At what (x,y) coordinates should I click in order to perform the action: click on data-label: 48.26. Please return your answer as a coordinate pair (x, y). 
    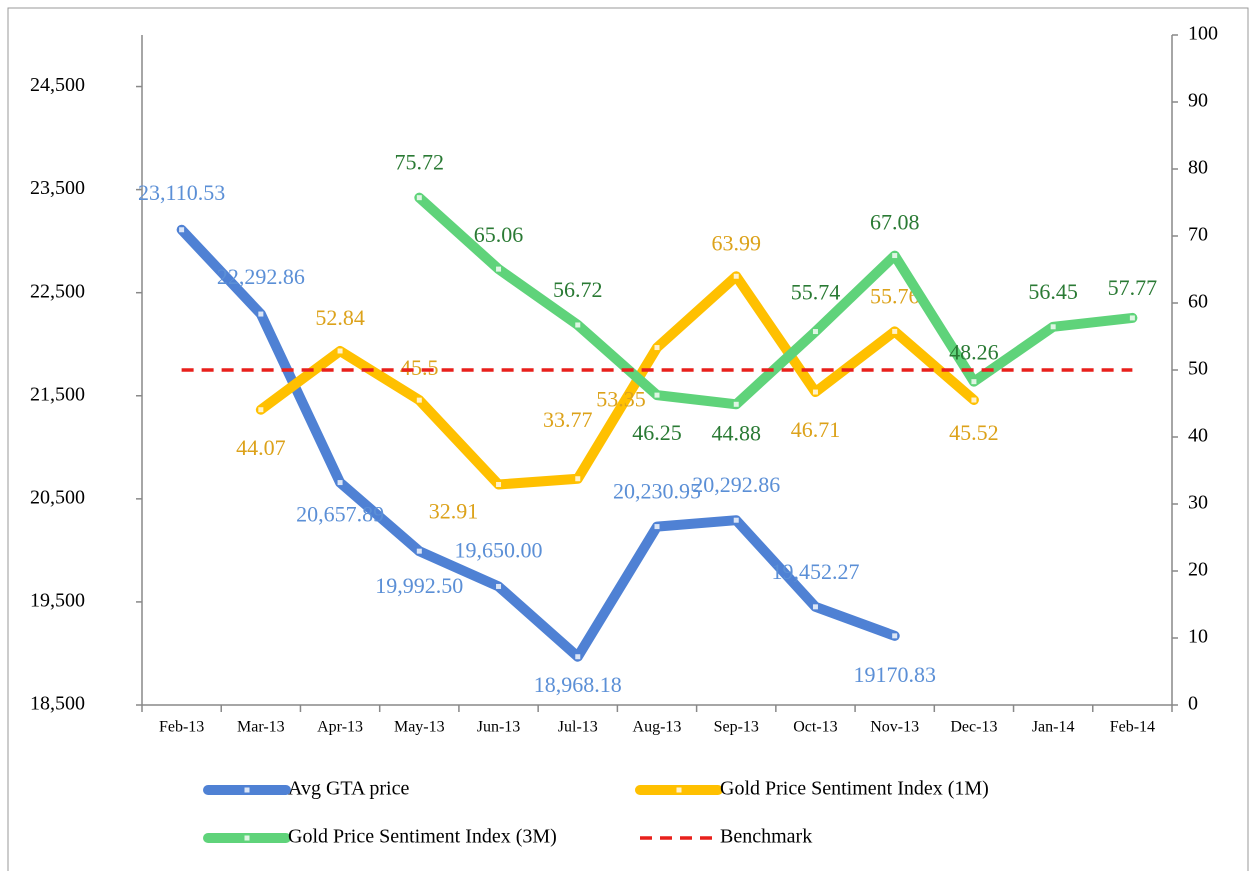
    Looking at the image, I should click on (974, 352).